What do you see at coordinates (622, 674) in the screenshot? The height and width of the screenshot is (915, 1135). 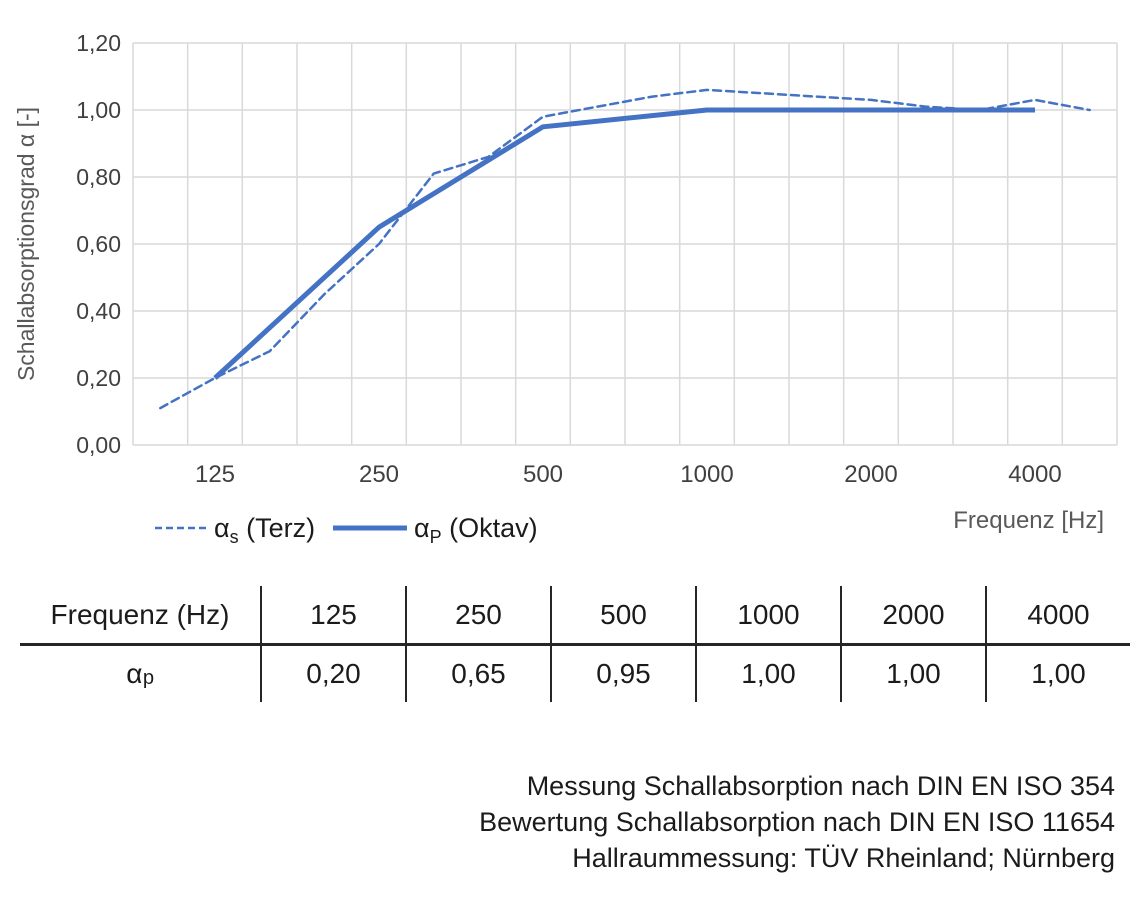 I see `table-value-500: 0,95` at bounding box center [622, 674].